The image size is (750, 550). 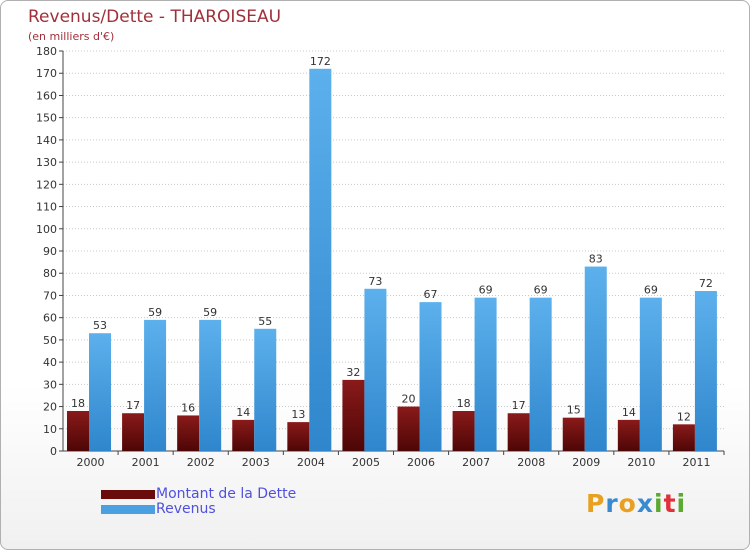 What do you see at coordinates (641, 462) in the screenshot?
I see `x-tick-label: 2010` at bounding box center [641, 462].